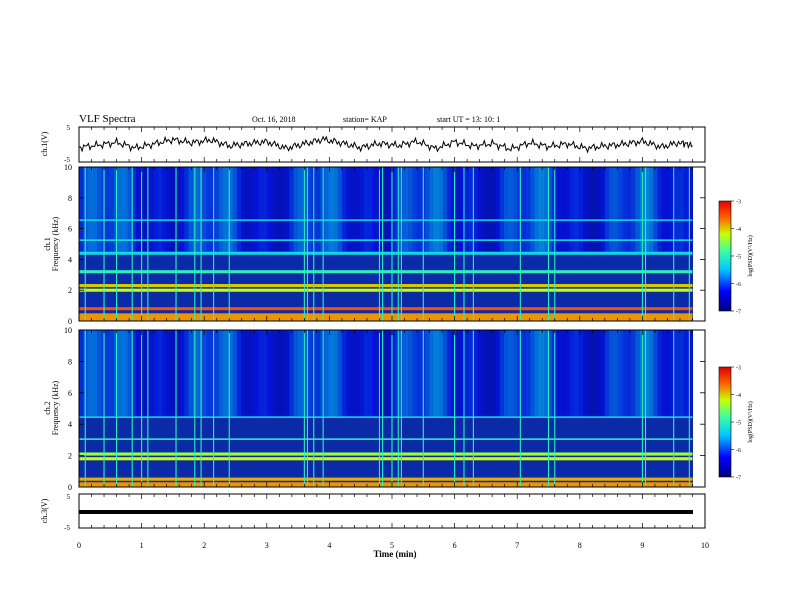 This screenshot has width=792, height=612. Describe the element at coordinates (705, 545) in the screenshot. I see `xtick-label: 10` at that location.